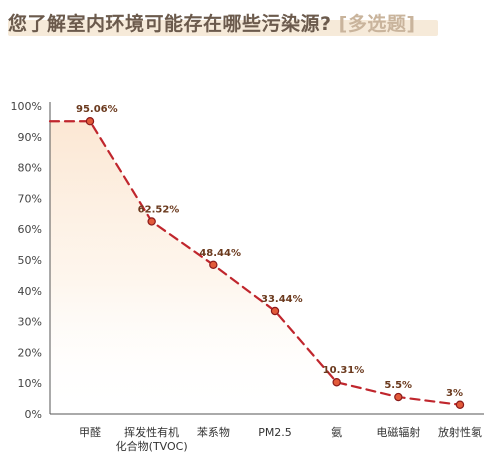 The width and height of the screenshot is (492, 456). What do you see at coordinates (282, 299) in the screenshot?
I see `data-label: 33.44%` at bounding box center [282, 299].